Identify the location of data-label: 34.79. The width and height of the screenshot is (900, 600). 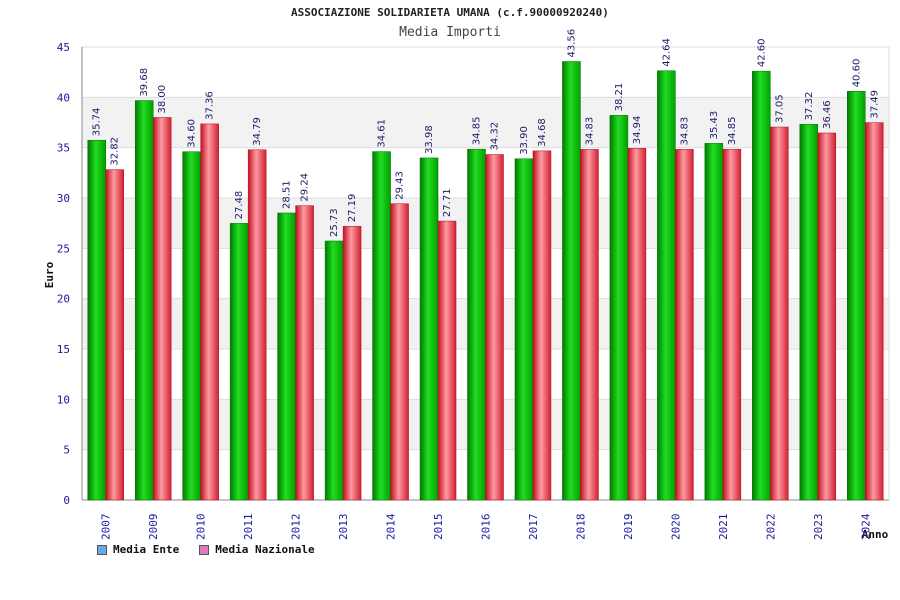
(257, 131).